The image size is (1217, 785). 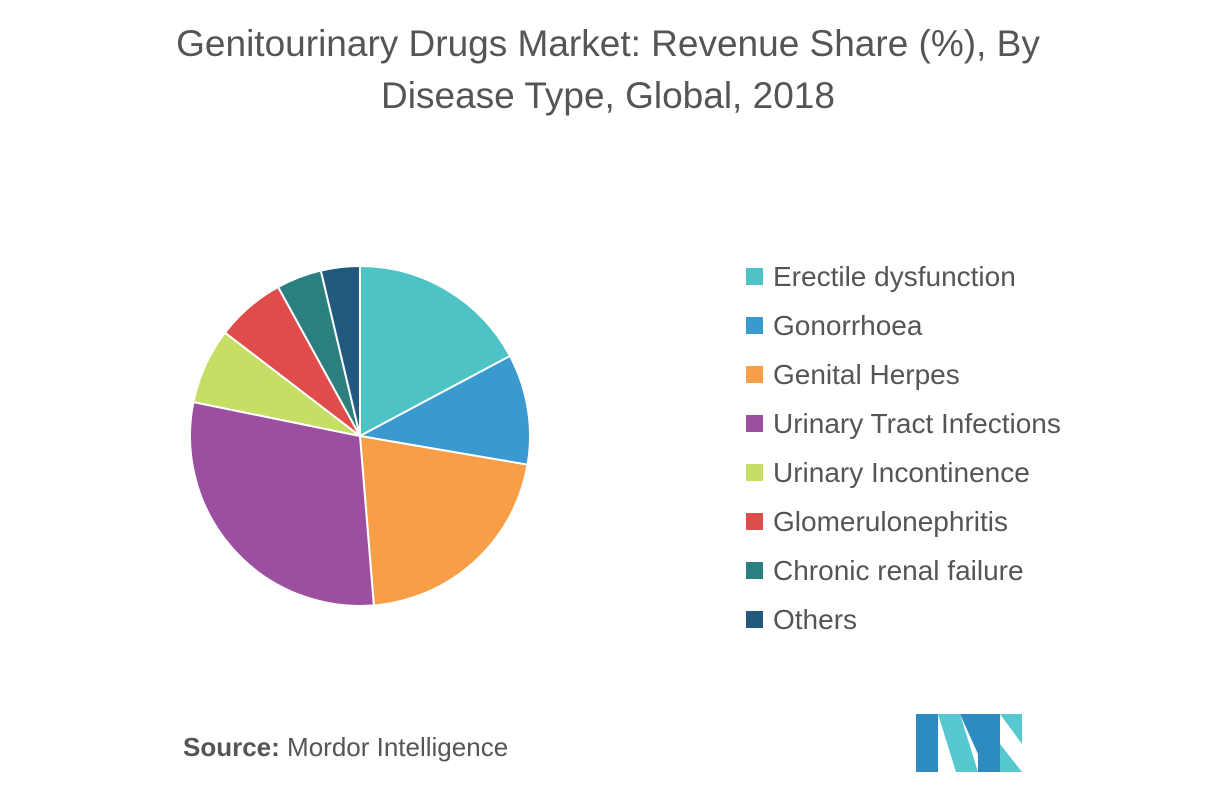 I want to click on legend-item: Chronic renal failure, so click(x=903, y=570).